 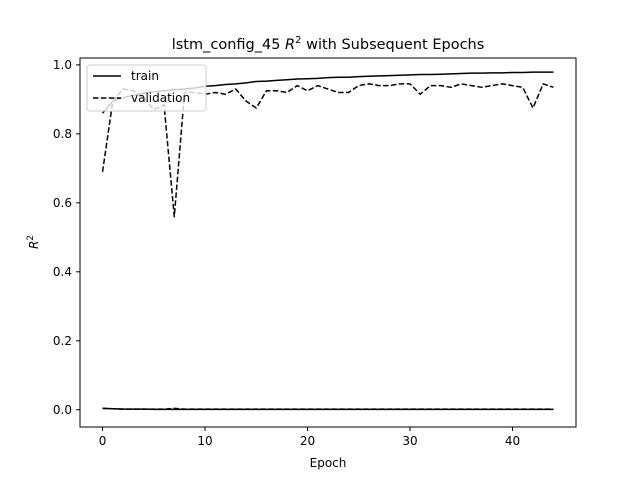 I want to click on y-tick-label: 1.0, so click(x=62, y=65).